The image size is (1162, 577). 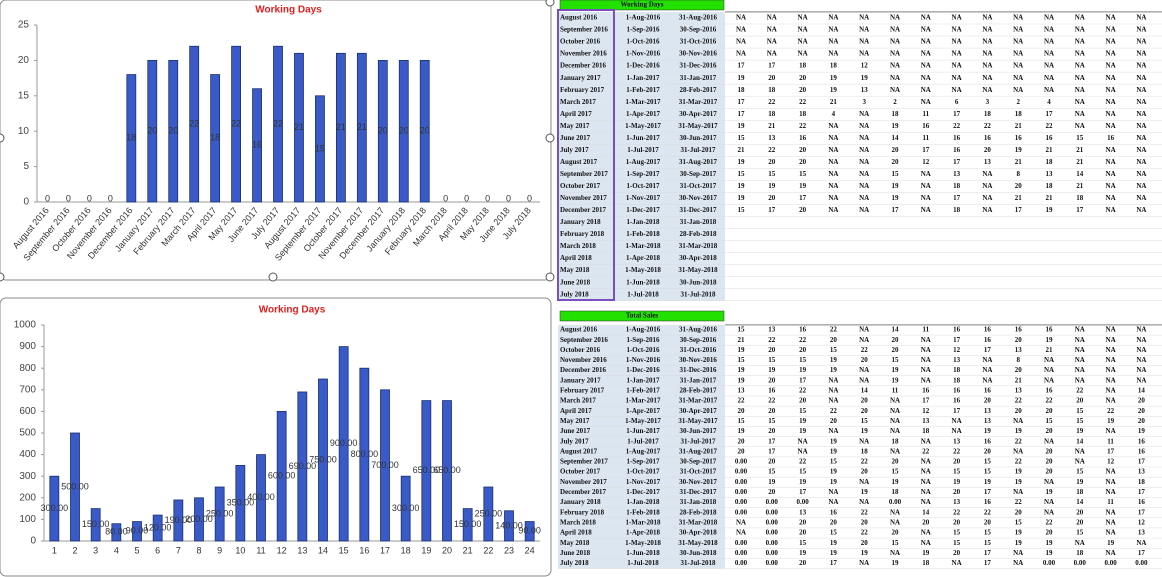 I want to click on table-cell: 31-Mar-2017, so click(x=698, y=102).